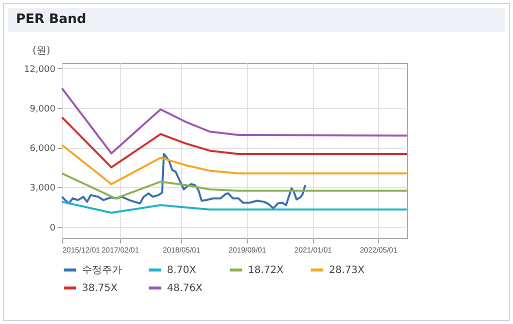  What do you see at coordinates (40, 69) in the screenshot?
I see `y-tick-label: 12,000` at bounding box center [40, 69].